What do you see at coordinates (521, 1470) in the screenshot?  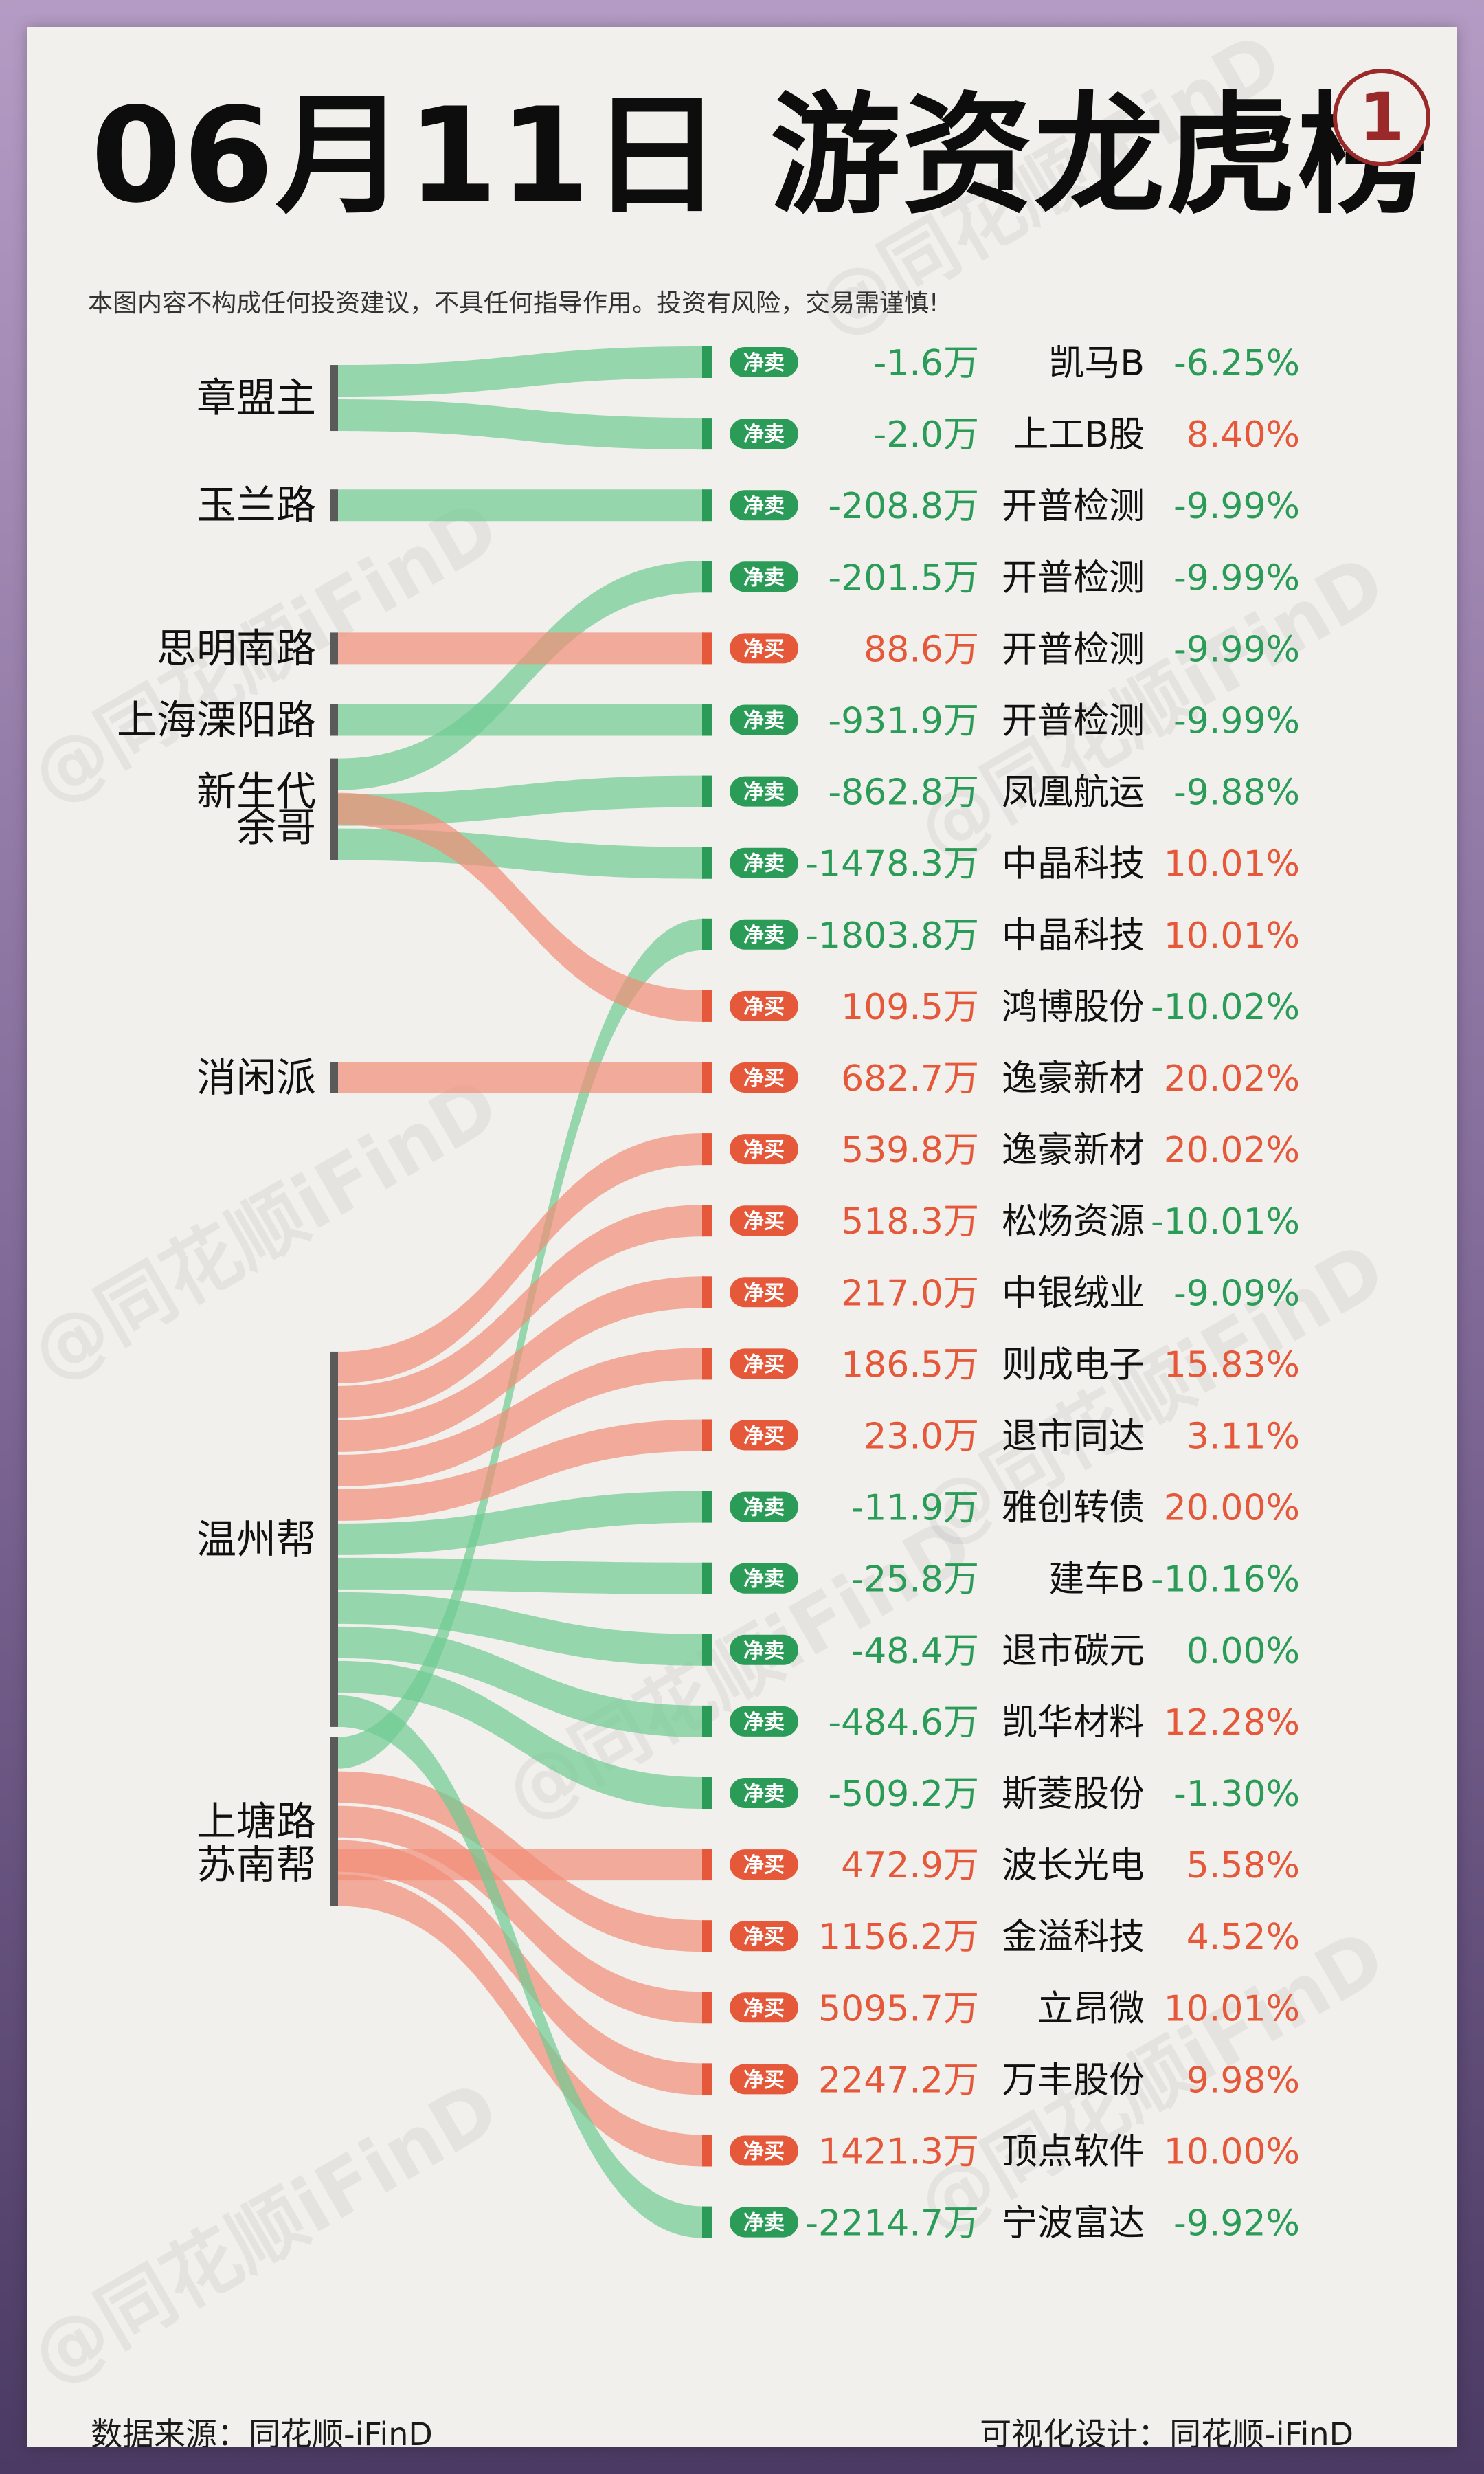 I see `flow-温州帮-退市同达` at bounding box center [521, 1470].